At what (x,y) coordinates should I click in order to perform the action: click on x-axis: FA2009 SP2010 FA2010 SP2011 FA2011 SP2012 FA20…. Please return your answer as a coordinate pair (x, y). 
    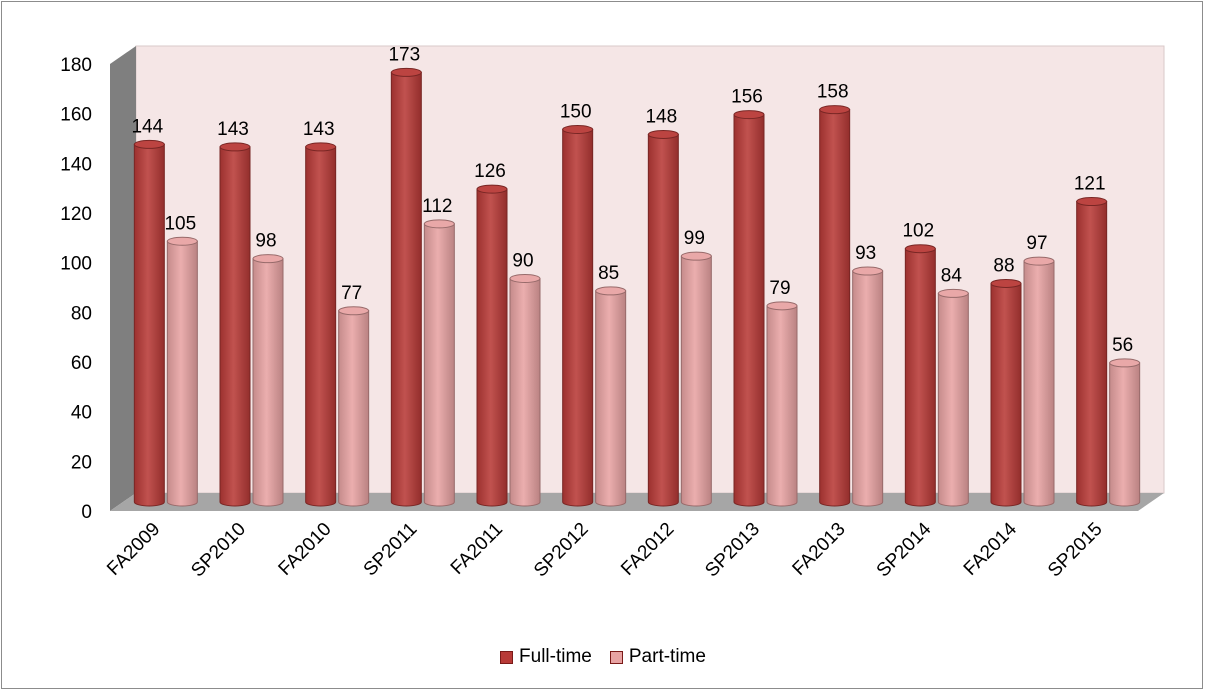
    Looking at the image, I should click on (604, 549).